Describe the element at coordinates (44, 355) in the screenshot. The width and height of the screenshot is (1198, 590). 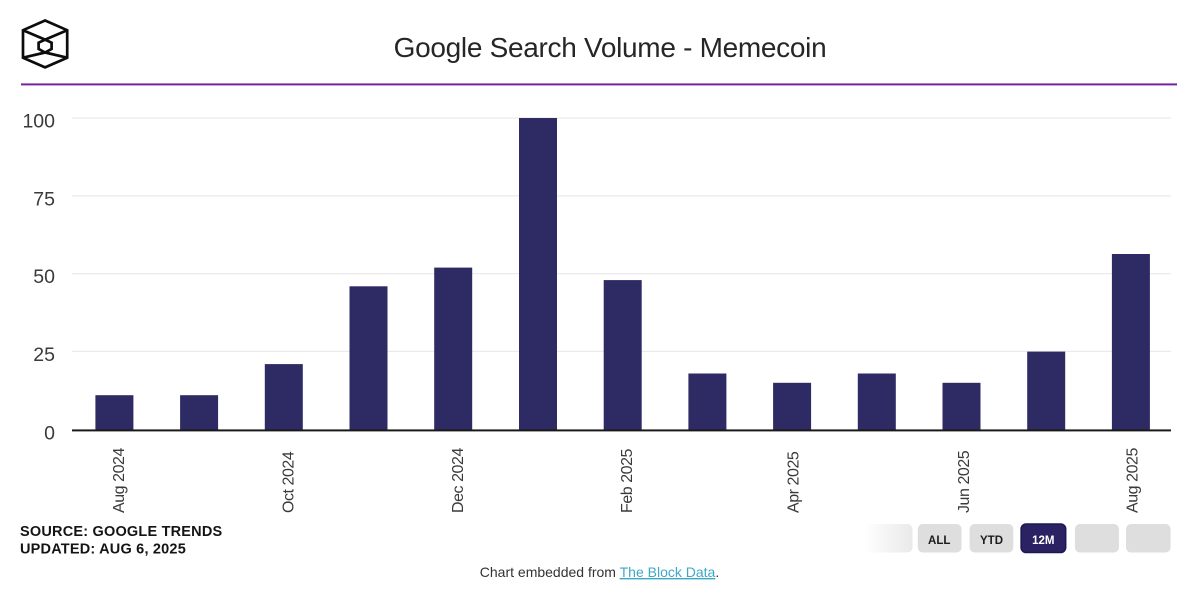
I see `svg-text: 25` at that location.